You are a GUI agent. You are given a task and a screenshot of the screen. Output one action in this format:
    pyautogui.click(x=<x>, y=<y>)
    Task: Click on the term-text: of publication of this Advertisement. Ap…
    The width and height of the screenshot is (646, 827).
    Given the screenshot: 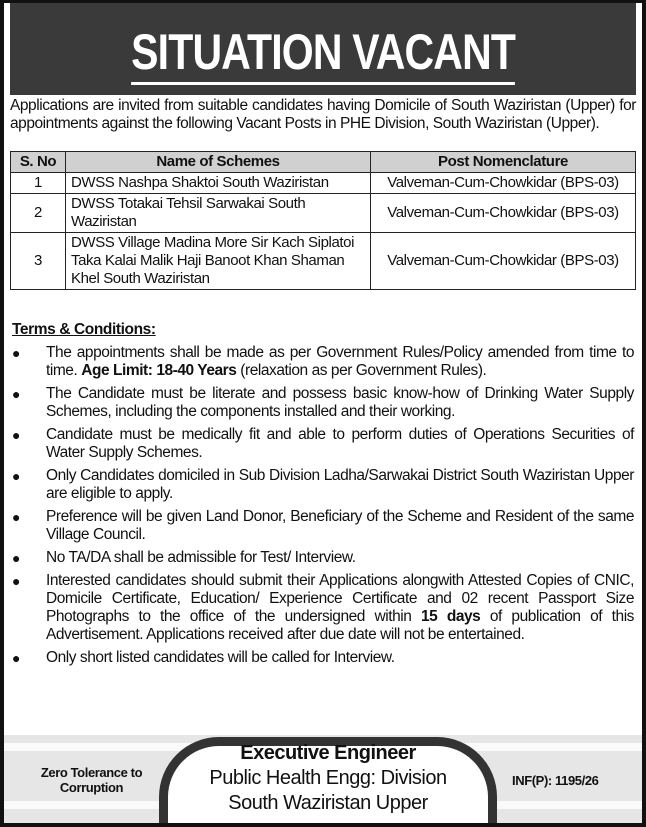 What is the action you would take?
    pyautogui.click(x=340, y=625)
    